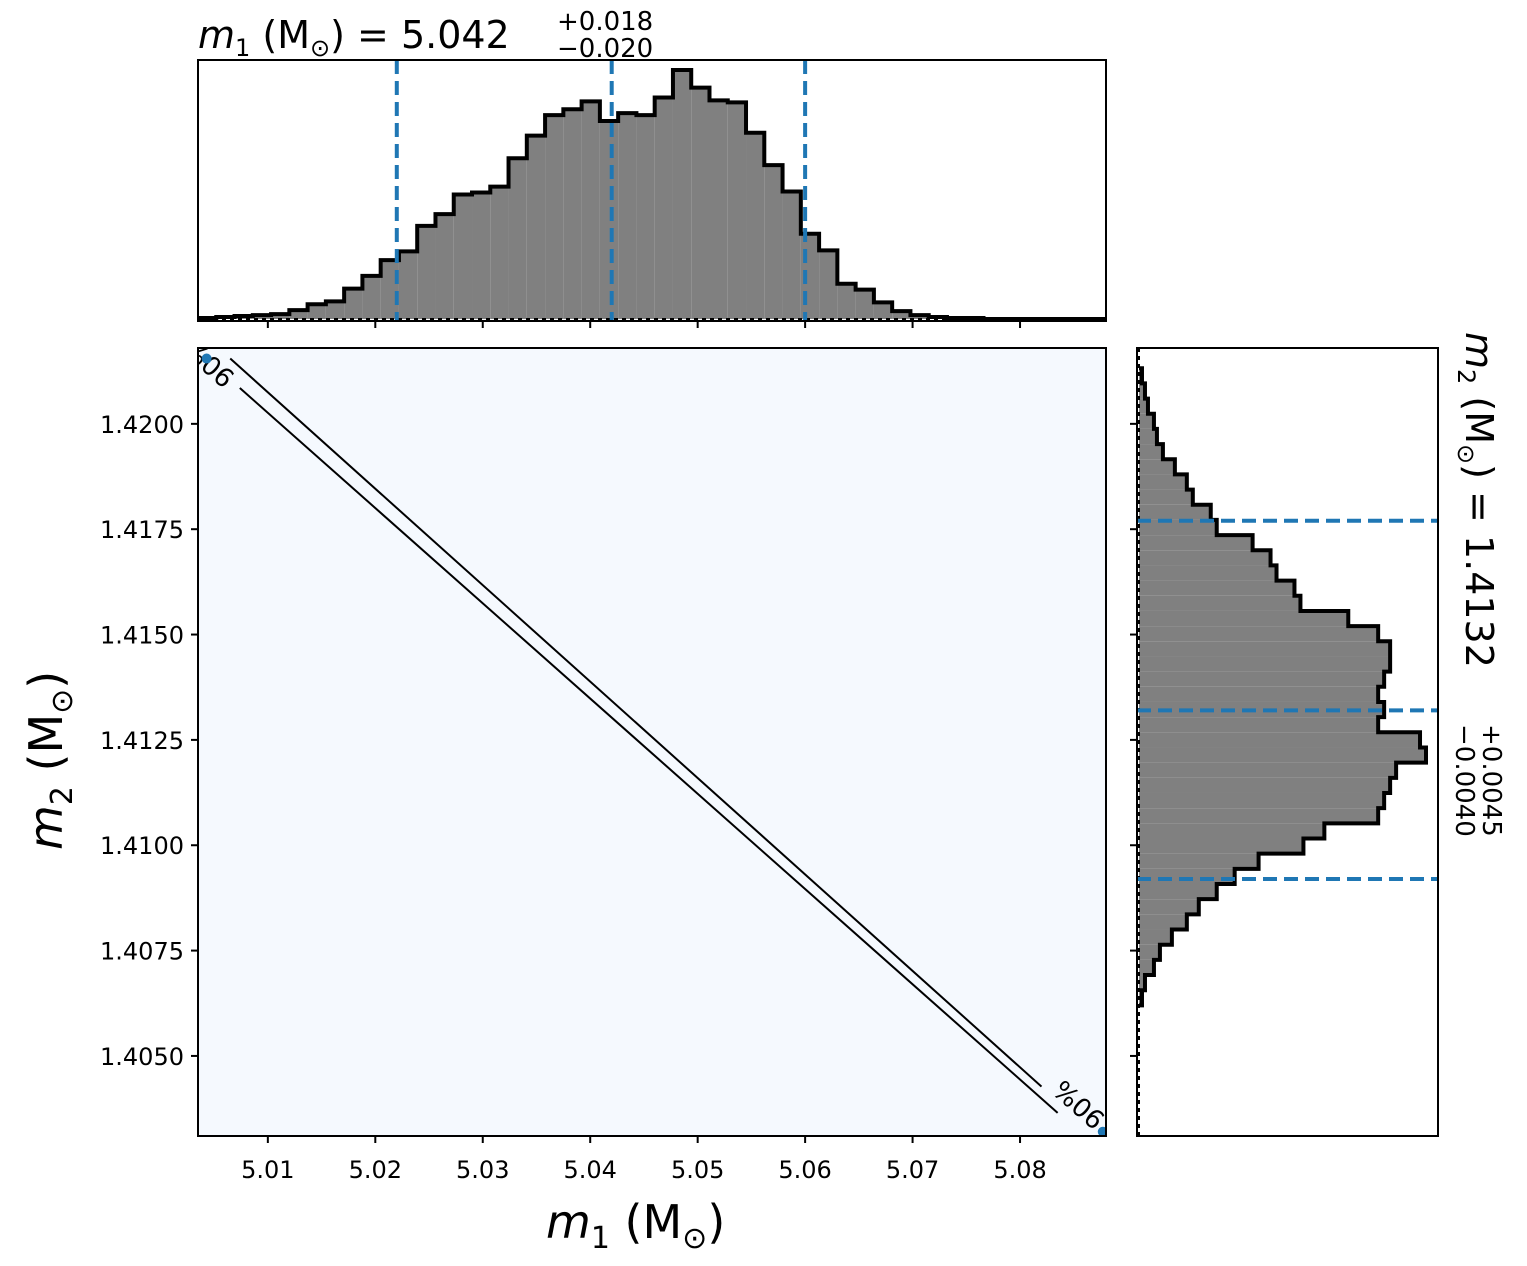 This screenshot has width=1527, height=1266. What do you see at coordinates (1019, 1170) in the screenshot?
I see `x-tick-label: 5.08` at bounding box center [1019, 1170].